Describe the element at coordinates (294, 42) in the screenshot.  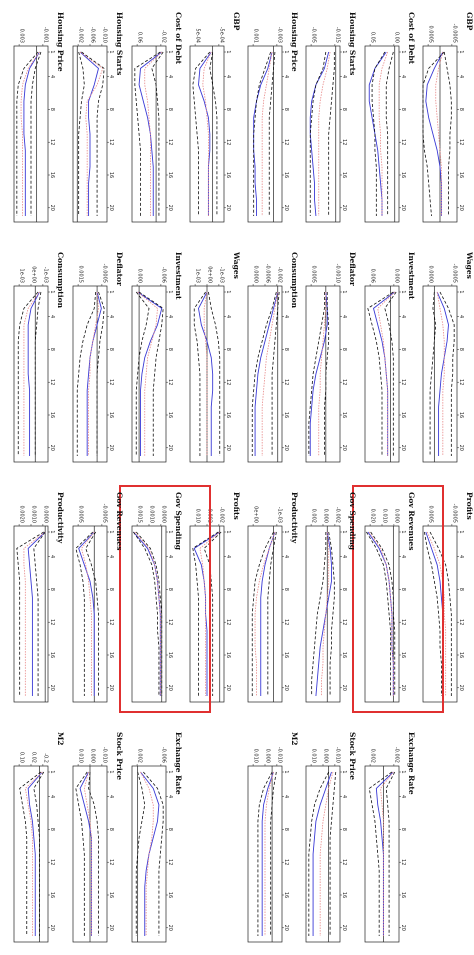
I see `panel-title: Housing Price` at that location.